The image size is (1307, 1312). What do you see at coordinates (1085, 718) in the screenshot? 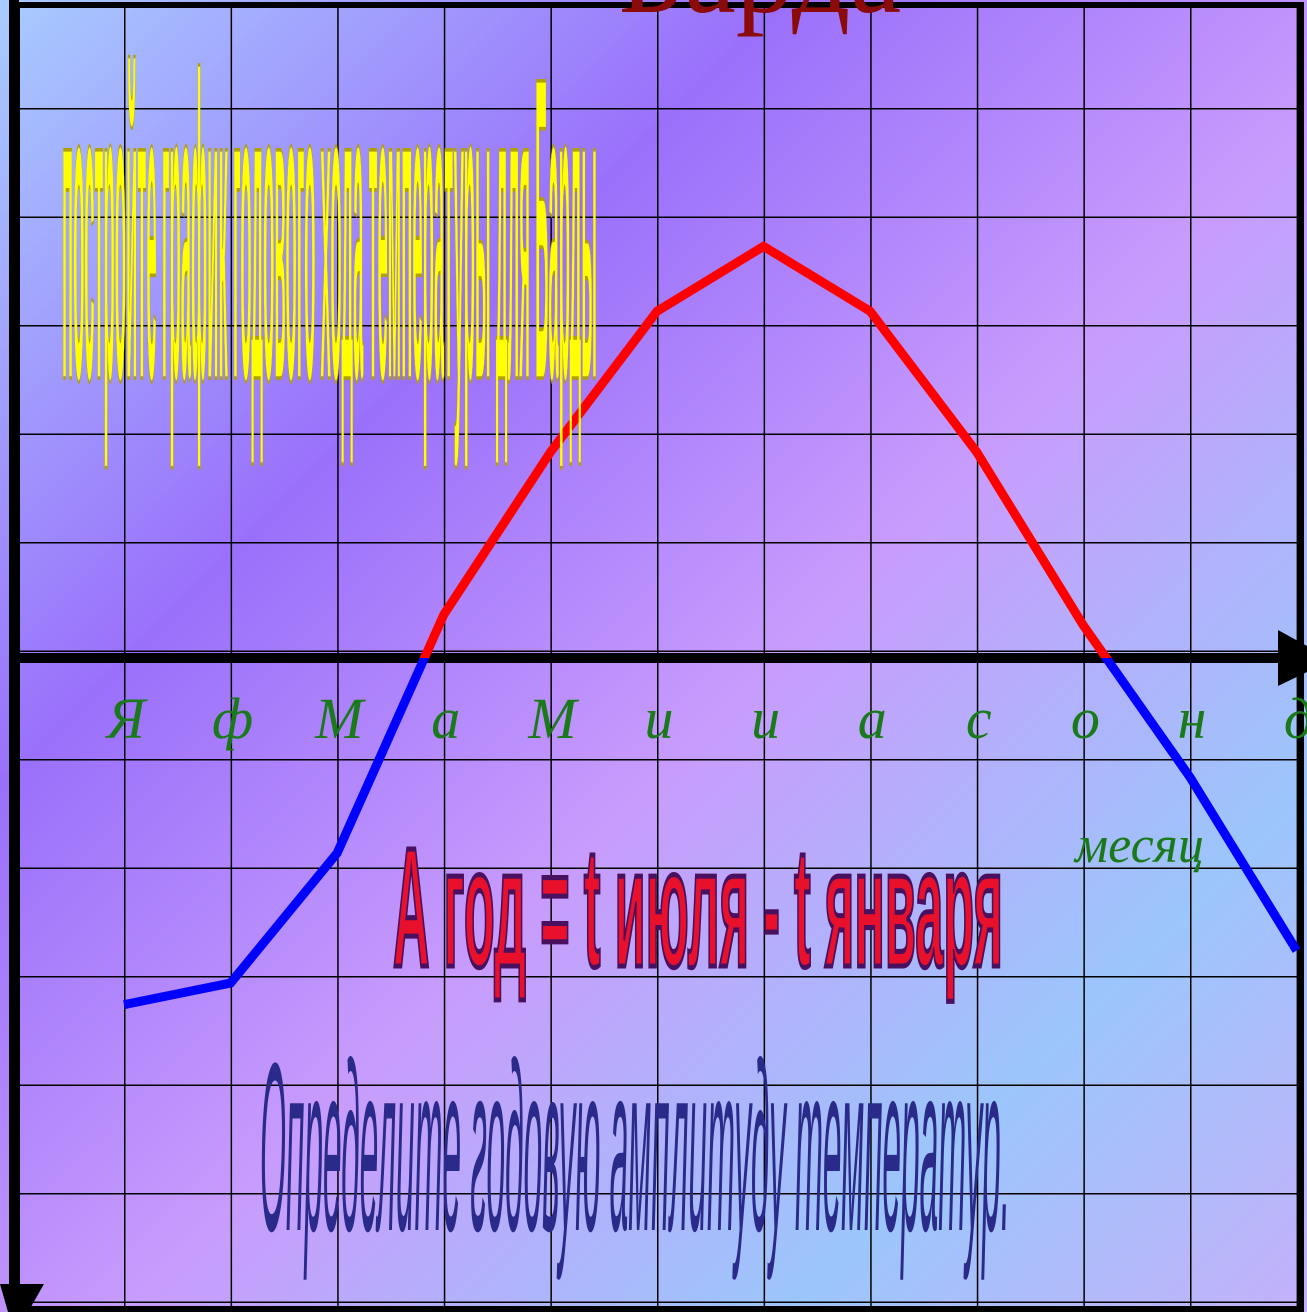
I see `x-tick-label: о` at bounding box center [1085, 718].